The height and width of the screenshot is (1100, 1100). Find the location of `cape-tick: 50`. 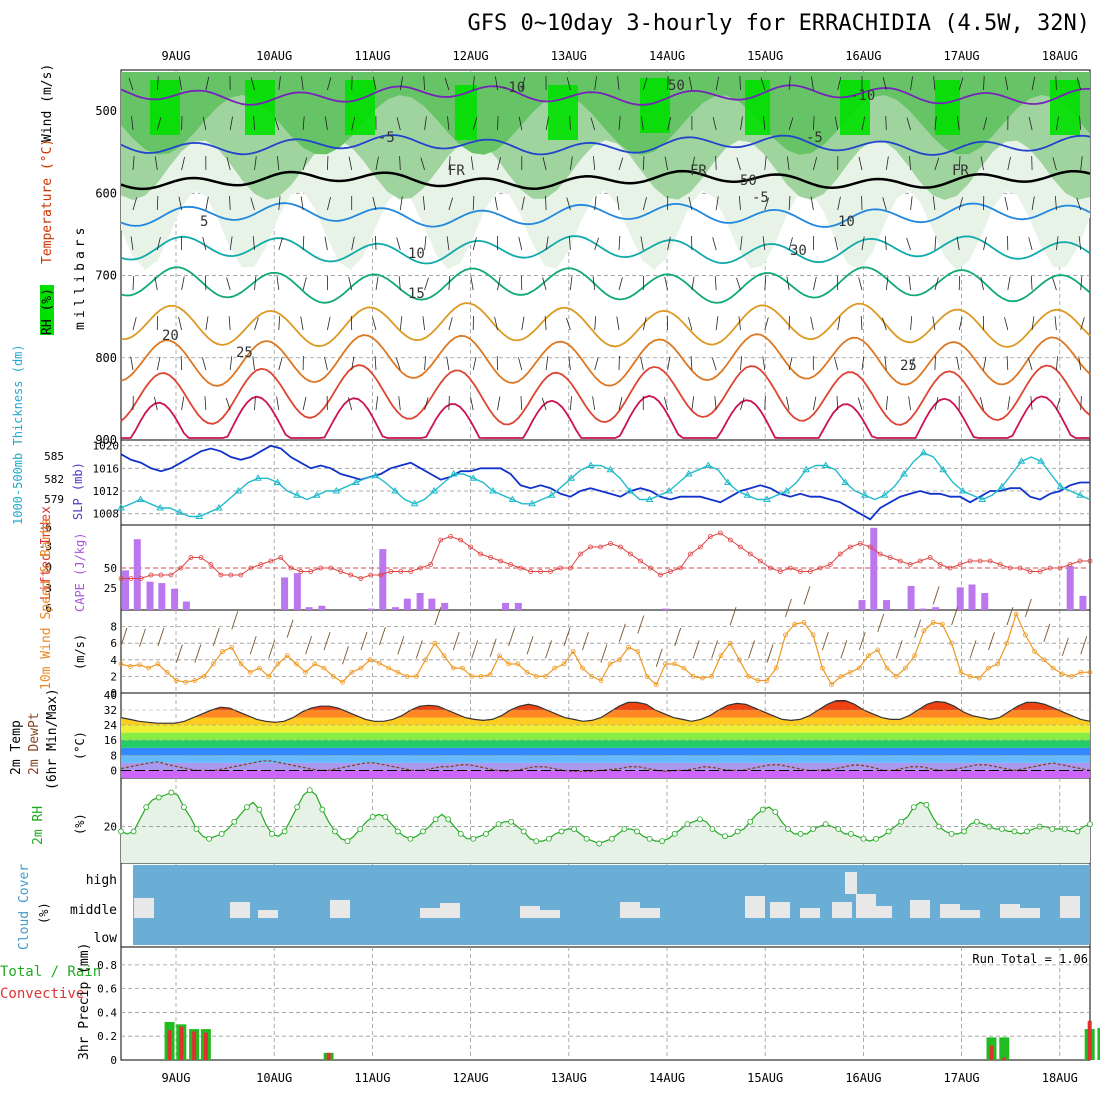

cape-tick: 50 is located at coordinates (110, 568).